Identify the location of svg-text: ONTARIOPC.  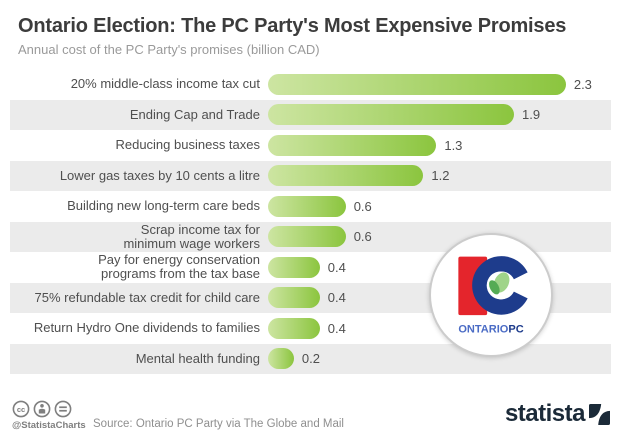
(490, 329).